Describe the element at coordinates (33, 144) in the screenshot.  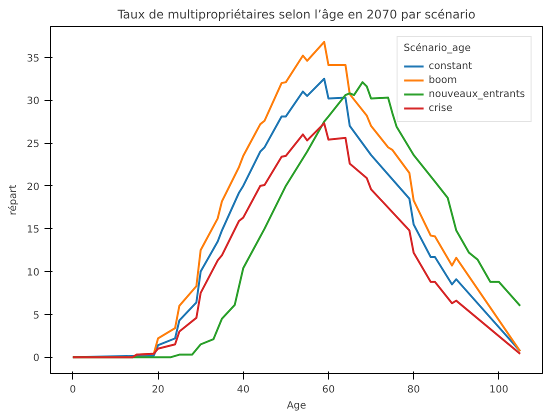
I see `y-tick-label: 25` at that location.